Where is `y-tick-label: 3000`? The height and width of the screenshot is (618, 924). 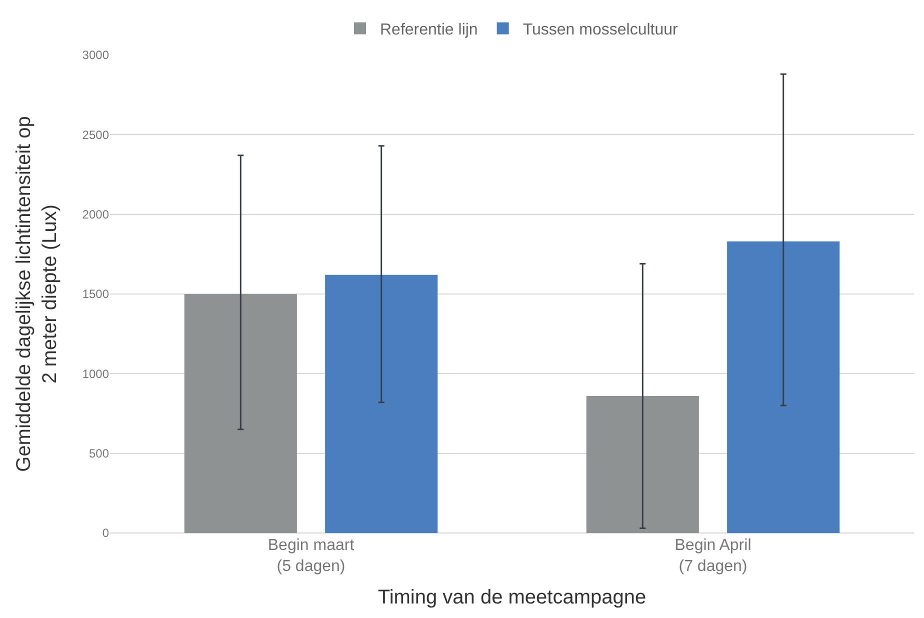
y-tick-label: 3000 is located at coordinates (96, 55).